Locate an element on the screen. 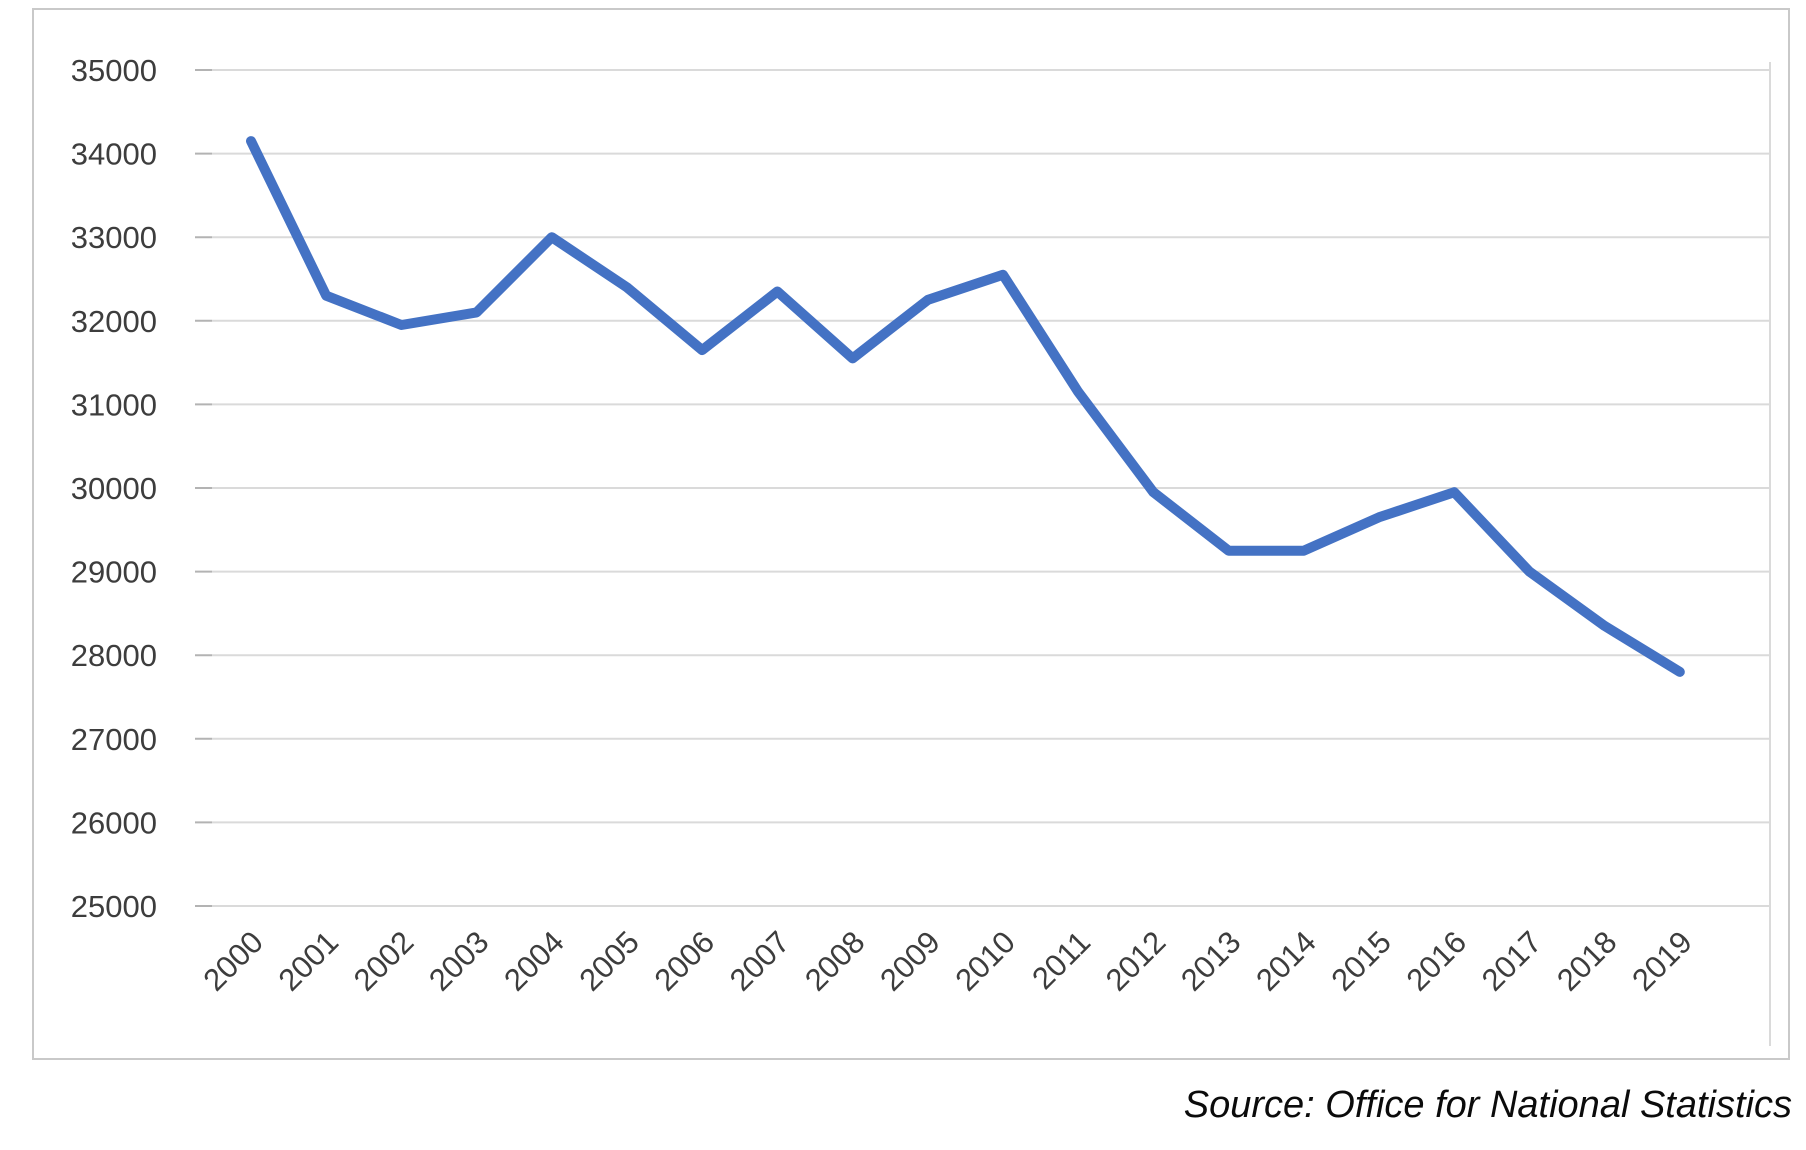 Image resolution: width=1806 pixels, height=1150 pixels. y-tick-label: 33000 is located at coordinates (114, 237).